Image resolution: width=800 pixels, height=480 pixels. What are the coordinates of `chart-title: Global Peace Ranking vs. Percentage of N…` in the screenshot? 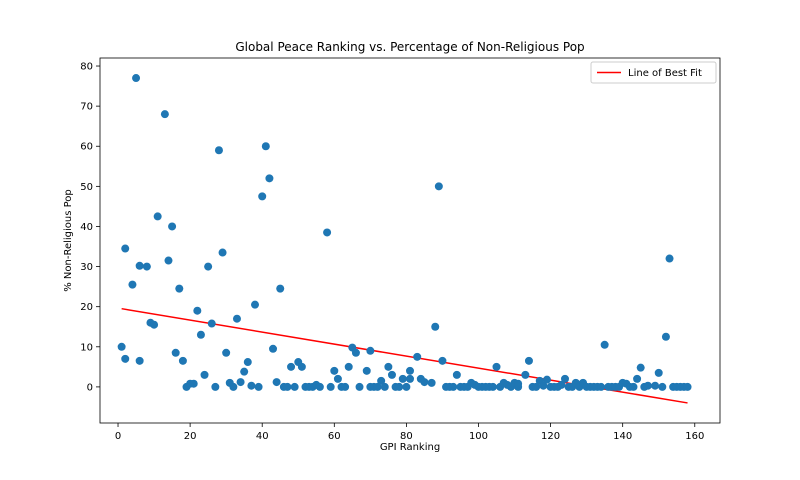 It's located at (409, 47).